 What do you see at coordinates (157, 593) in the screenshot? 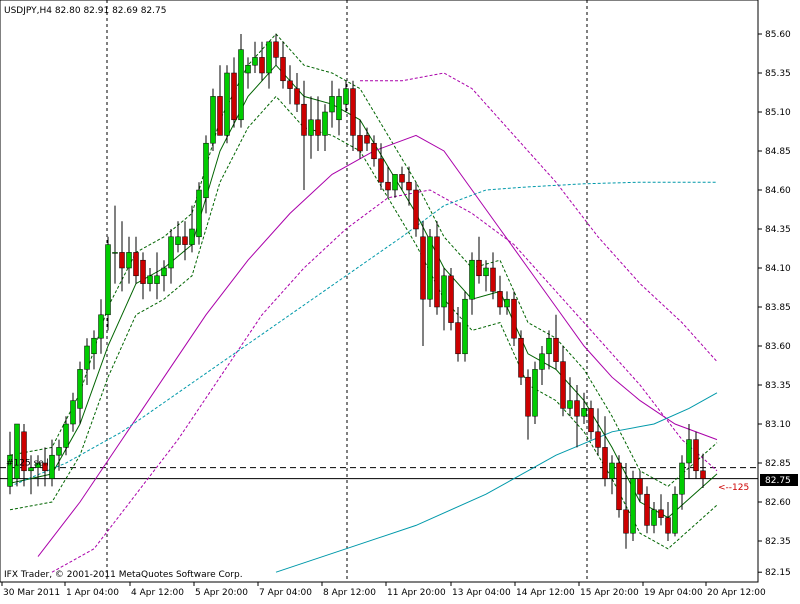
I see `x-tick-label: 4 Apr 12:00` at bounding box center [157, 593].